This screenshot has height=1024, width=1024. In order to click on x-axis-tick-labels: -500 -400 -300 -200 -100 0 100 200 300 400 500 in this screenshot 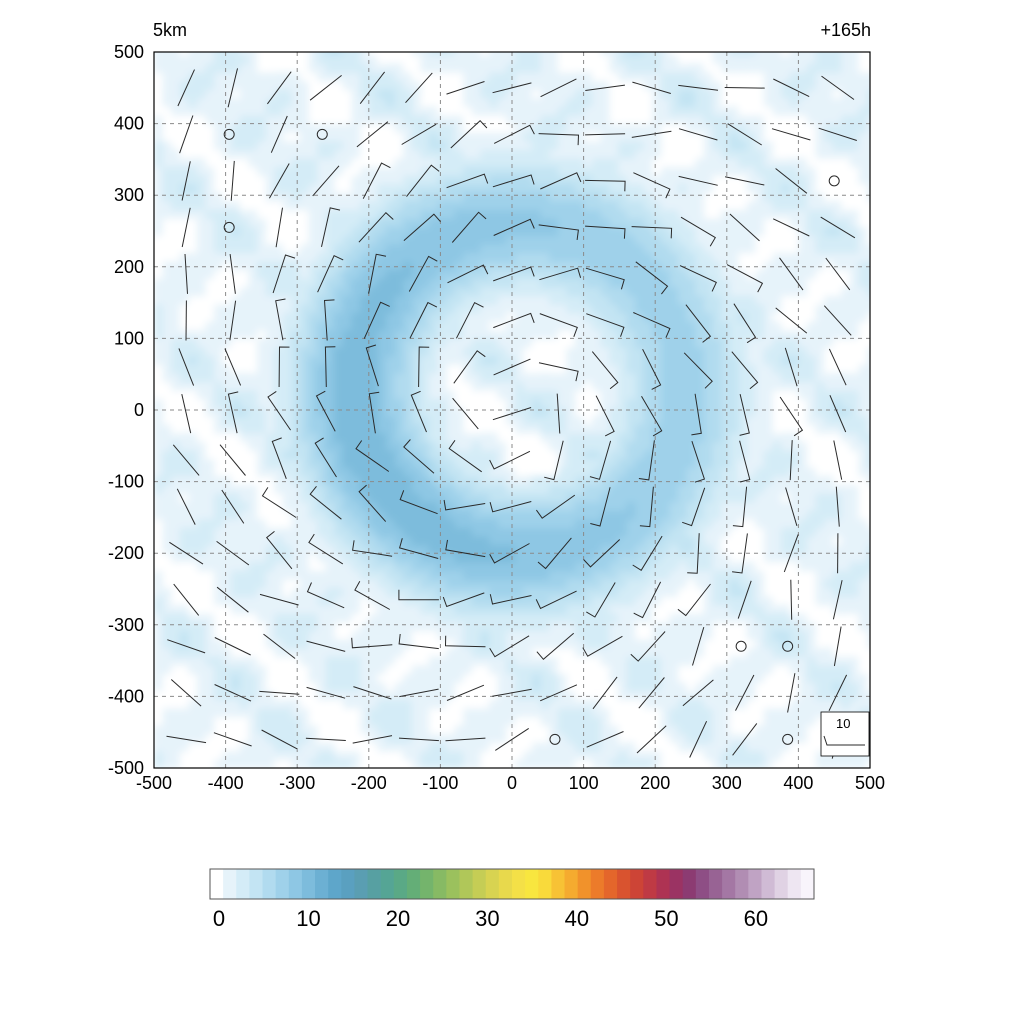, I will do `click(510, 783)`.